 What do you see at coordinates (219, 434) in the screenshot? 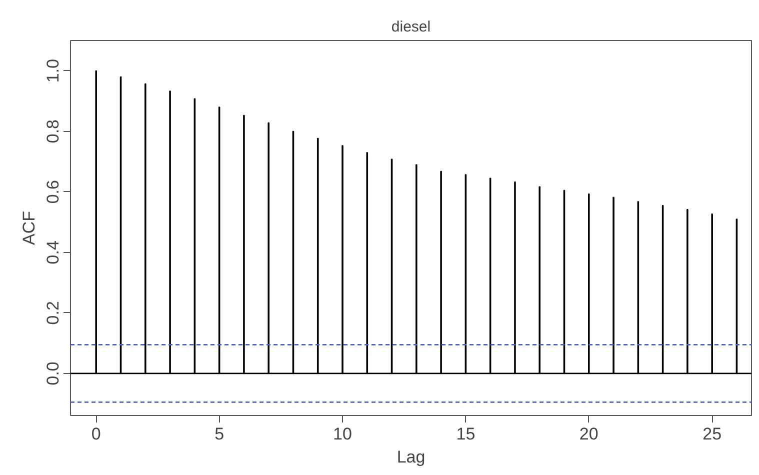
I see `x-tick-label: 5` at bounding box center [219, 434].